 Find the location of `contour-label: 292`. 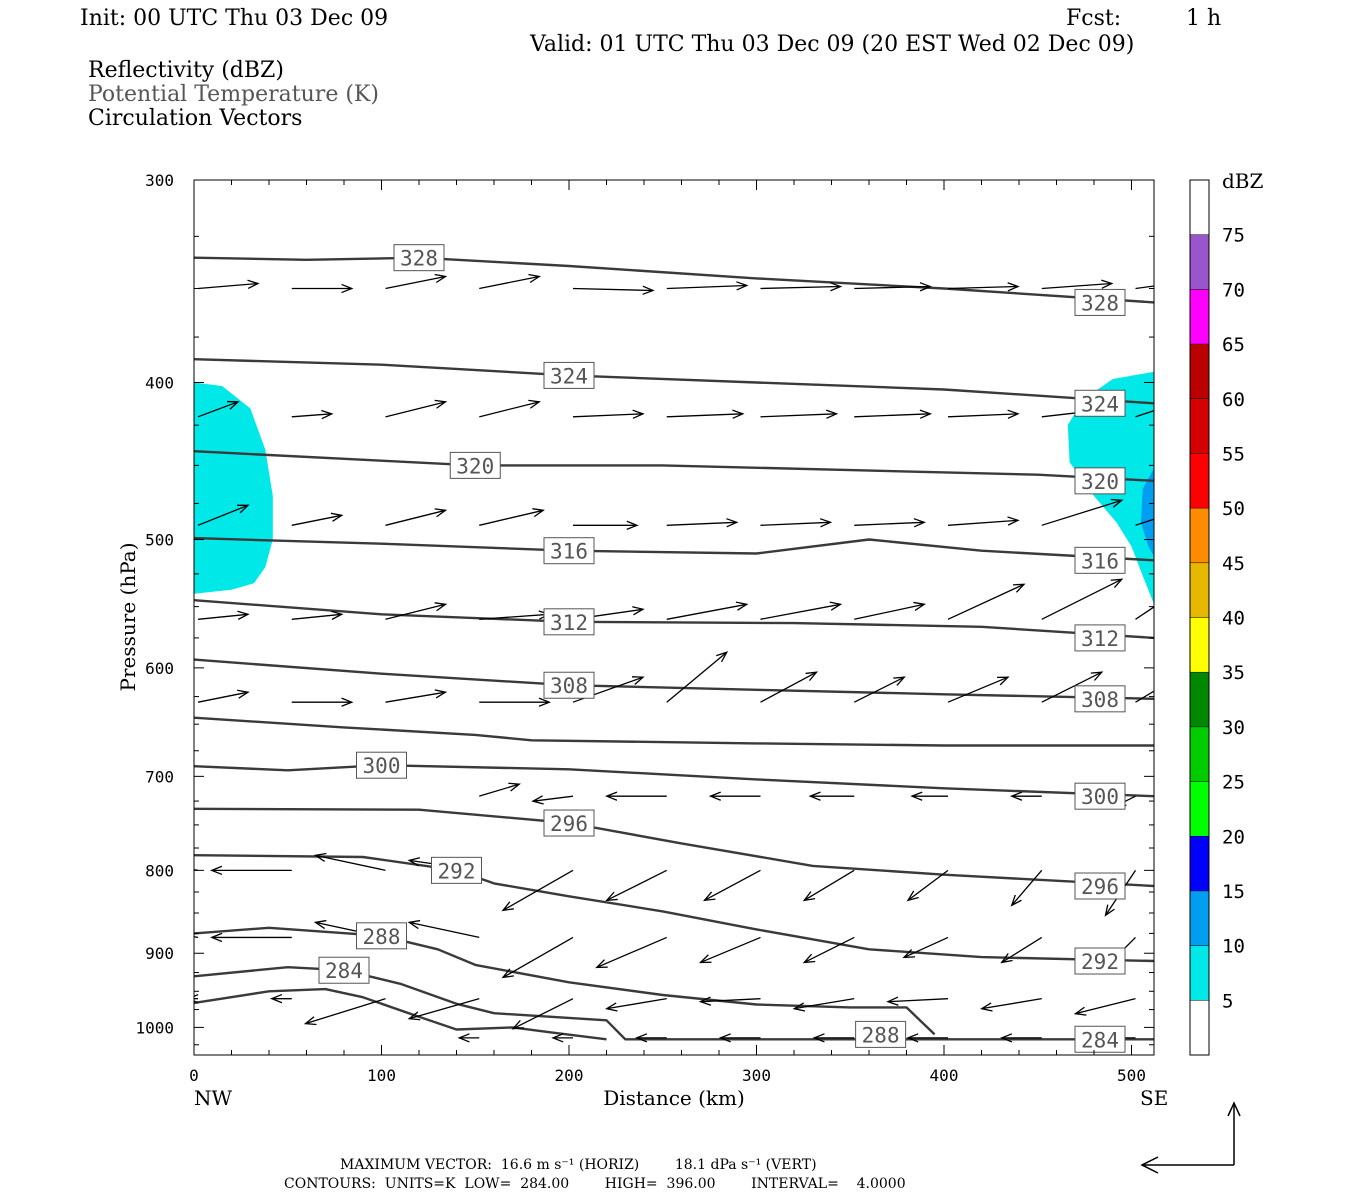

contour-label: 292 is located at coordinates (1100, 962).